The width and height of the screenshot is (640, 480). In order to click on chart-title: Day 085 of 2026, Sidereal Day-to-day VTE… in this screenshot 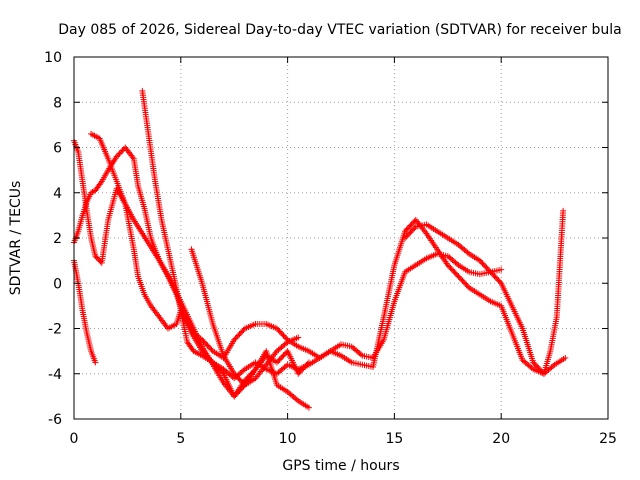, I will do `click(339, 30)`.